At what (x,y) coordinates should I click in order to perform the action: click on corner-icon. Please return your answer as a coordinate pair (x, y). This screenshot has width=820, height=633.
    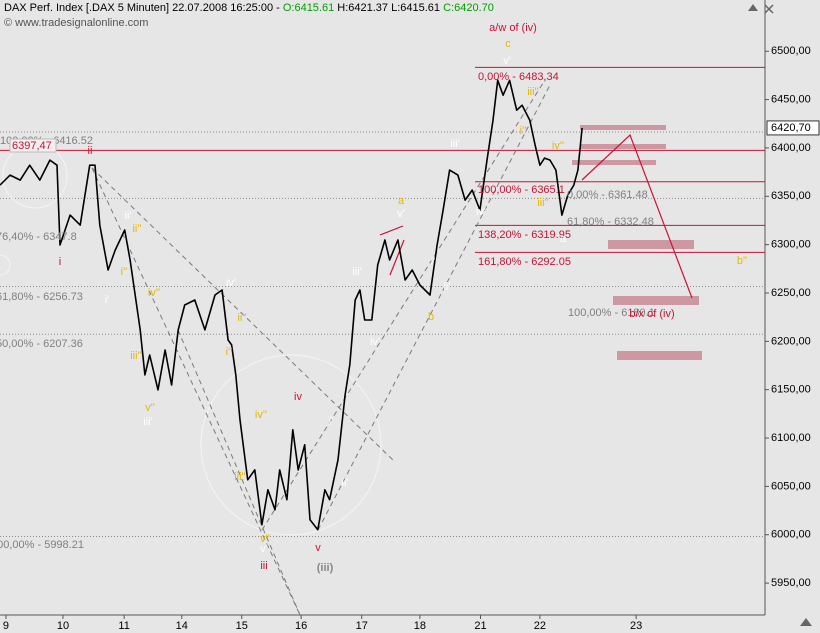
    Looking at the image, I should click on (806, 622).